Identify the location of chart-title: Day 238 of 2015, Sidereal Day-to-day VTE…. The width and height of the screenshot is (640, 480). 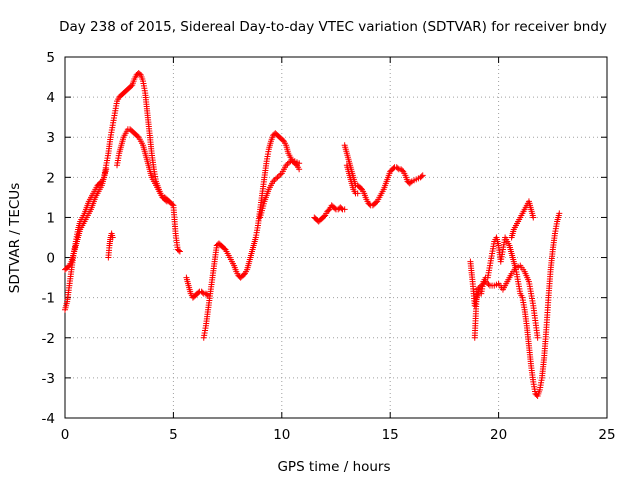
(333, 27).